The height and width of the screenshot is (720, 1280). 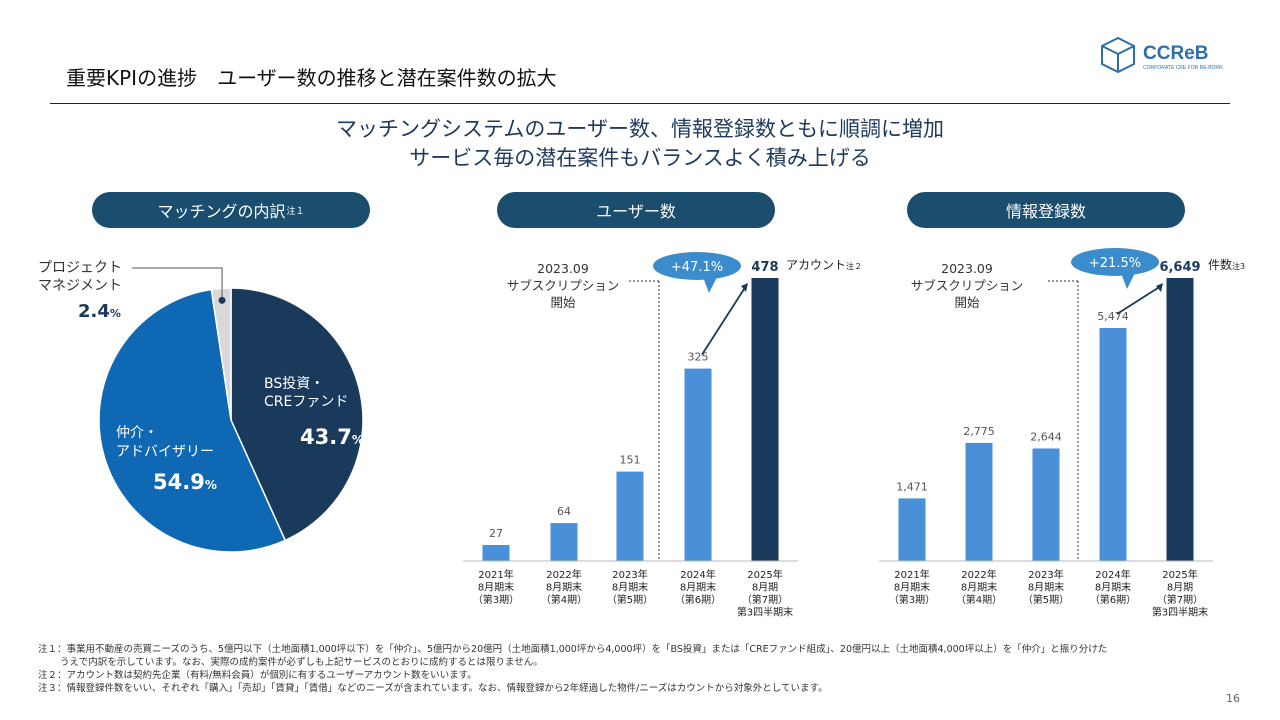 I want to click on bar-value-label: 1,471, so click(x=912, y=486).